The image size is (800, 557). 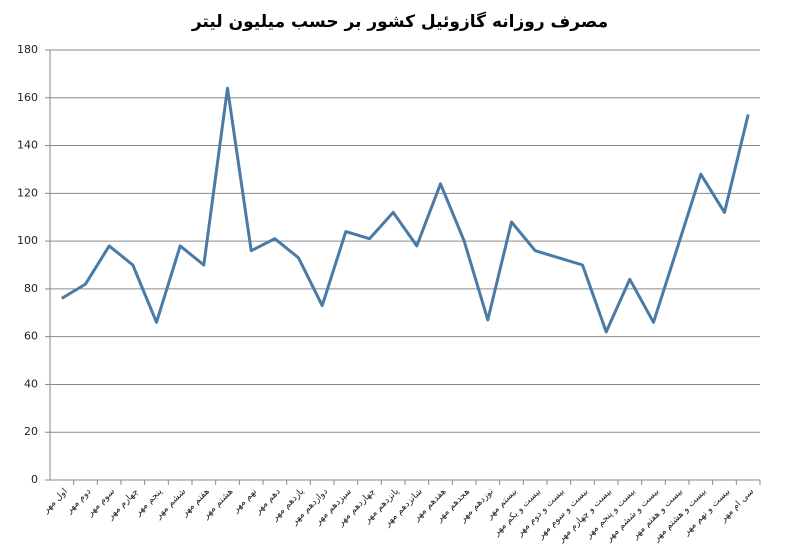 I want to click on y-tick-label: 160, so click(x=27, y=97).